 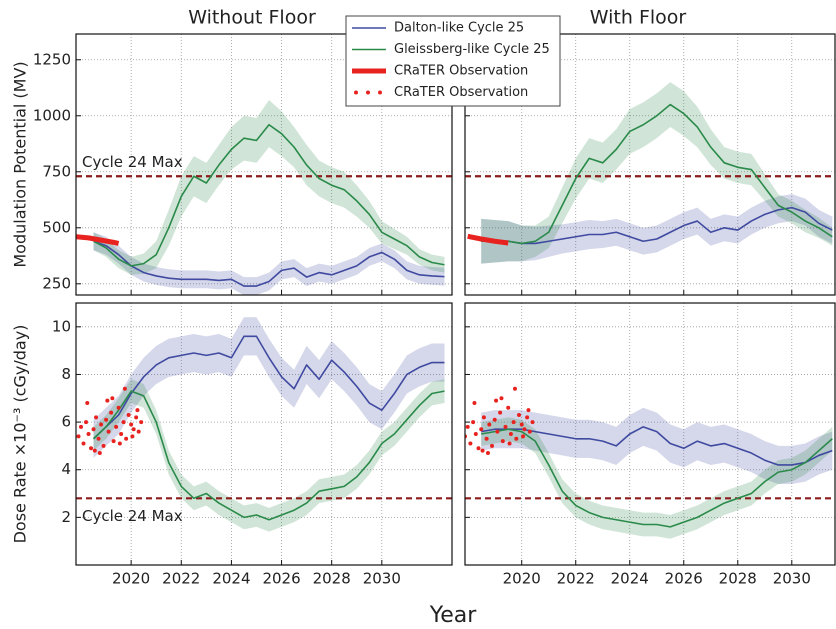 What do you see at coordinates (488, 239) in the screenshot?
I see `observation-line` at bounding box center [488, 239].